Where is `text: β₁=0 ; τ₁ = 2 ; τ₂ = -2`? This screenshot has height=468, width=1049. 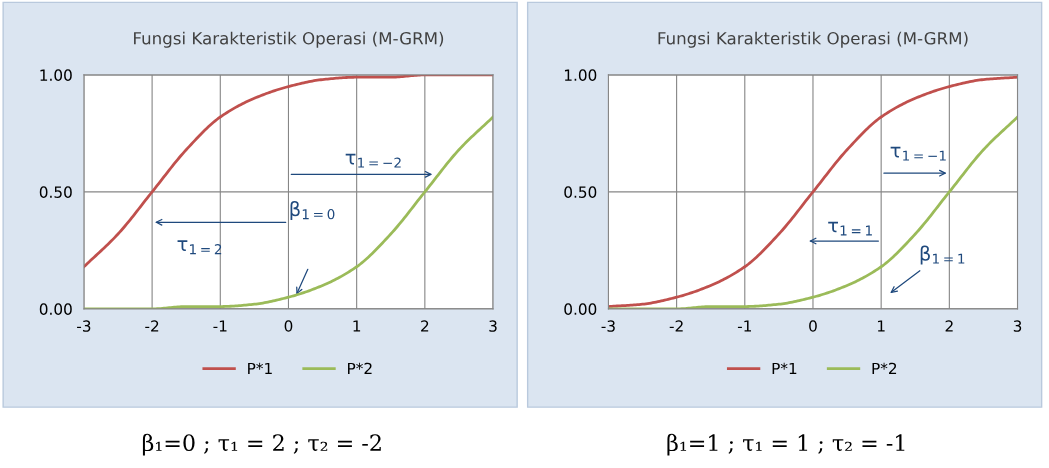 text: β₁=0 ; τ₁ = 2 ; τ₂ = -2 is located at coordinates (261, 444).